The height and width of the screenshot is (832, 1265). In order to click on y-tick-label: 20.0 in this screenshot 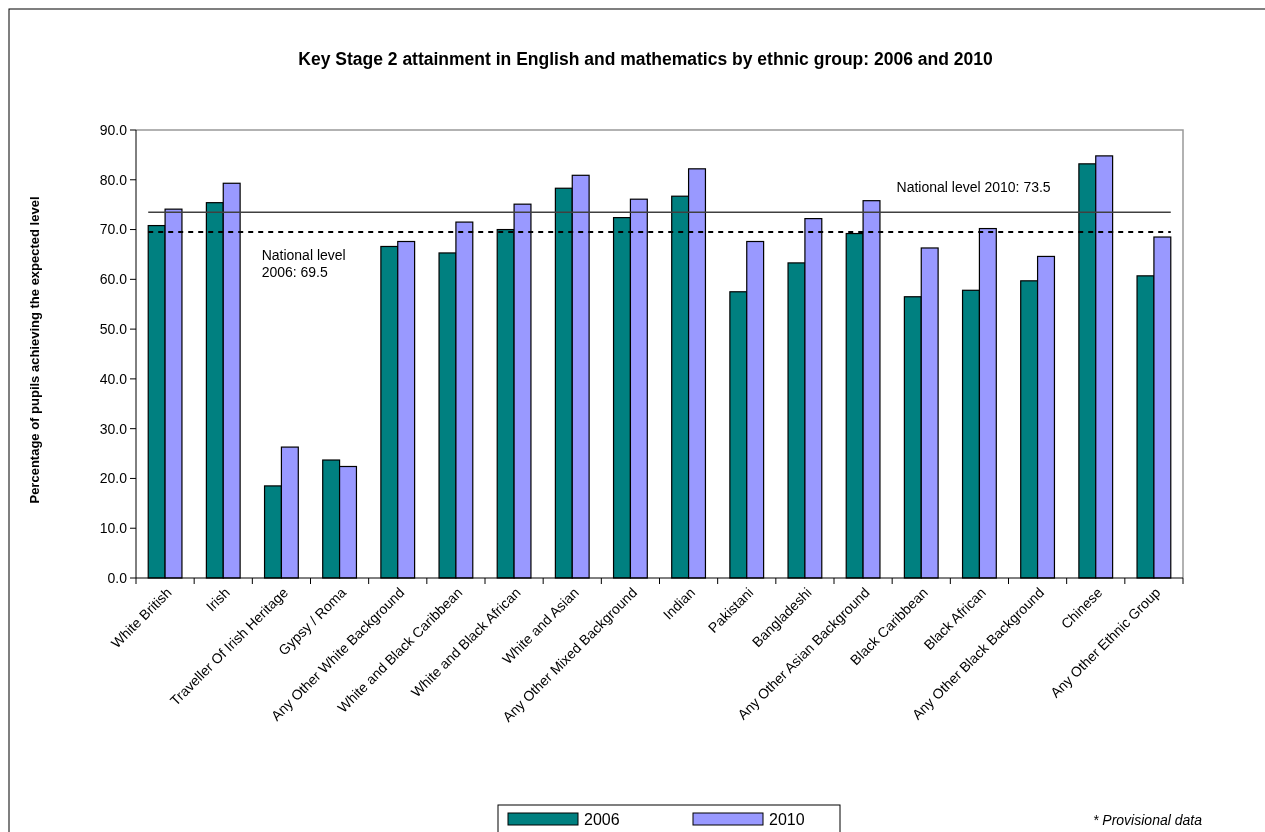, I will do `click(113, 478)`.